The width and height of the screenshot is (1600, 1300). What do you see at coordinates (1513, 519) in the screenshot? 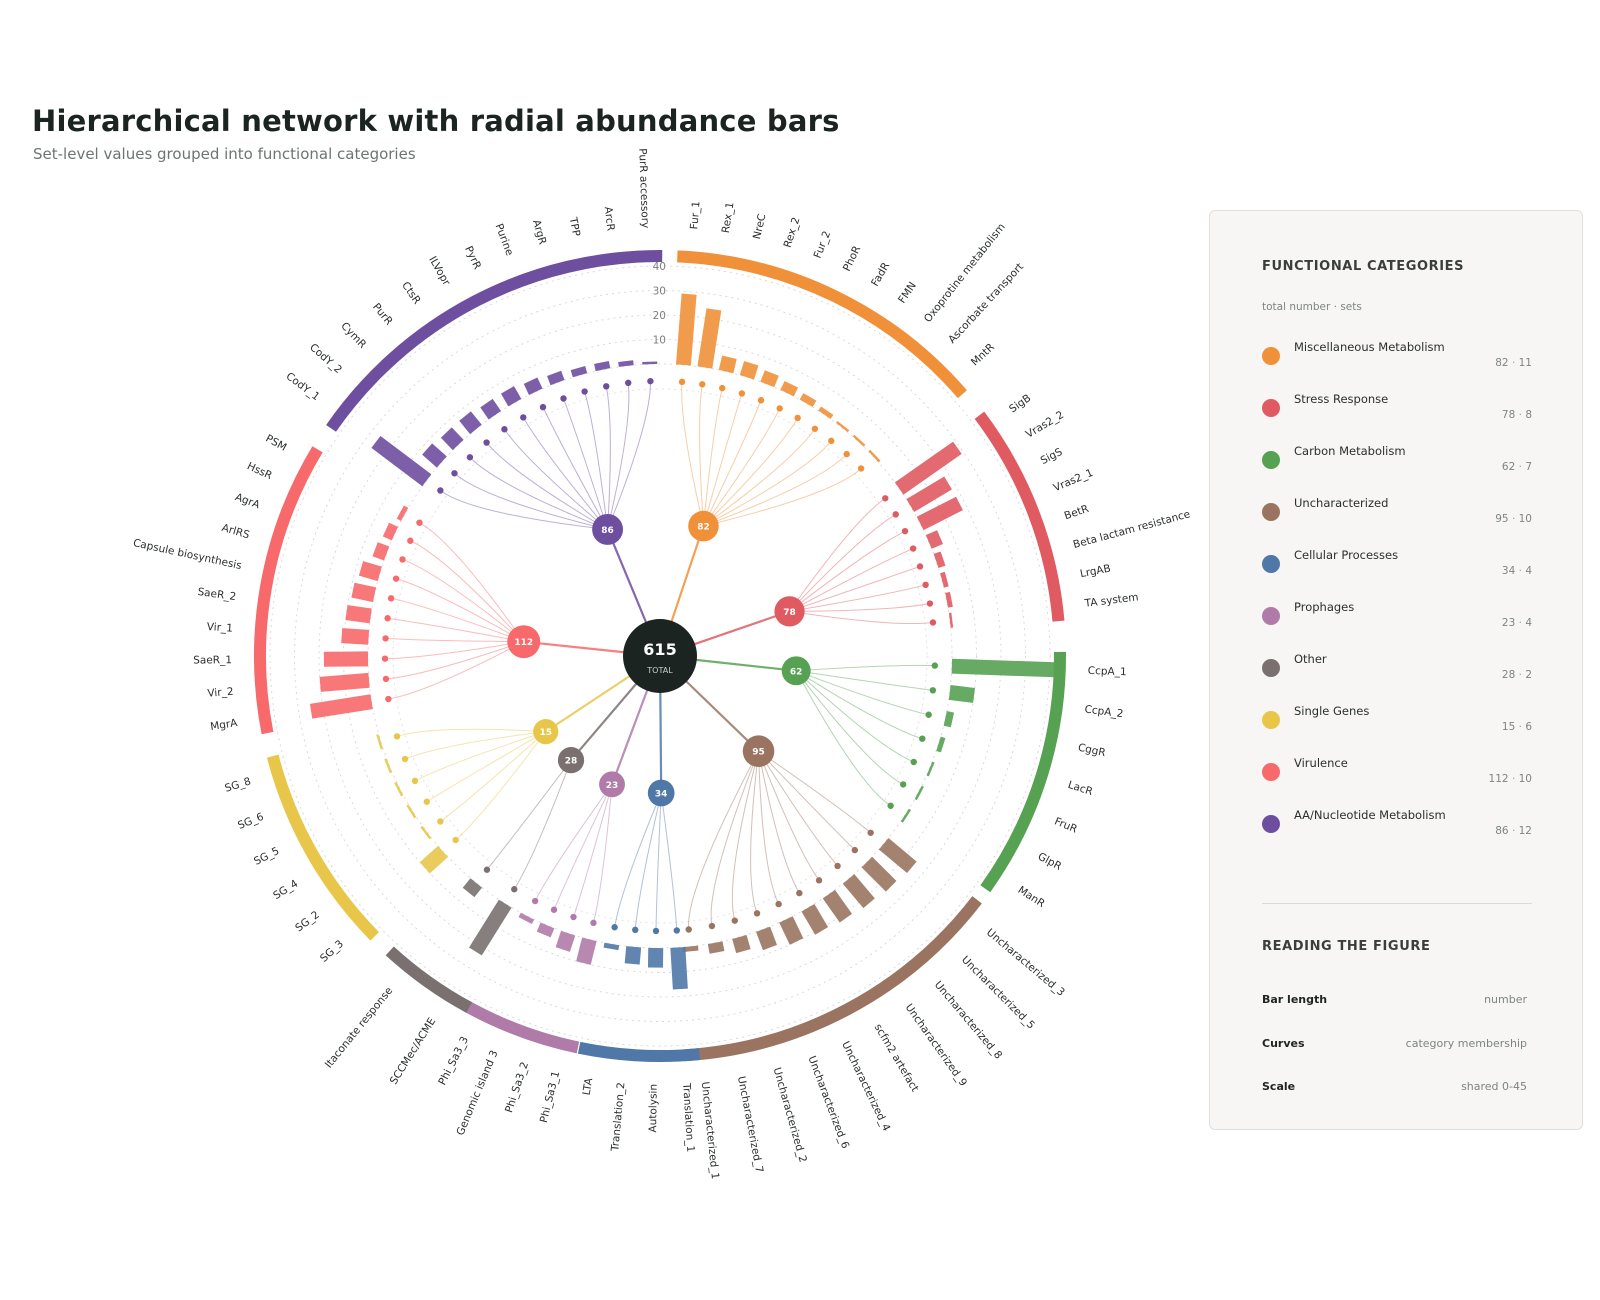
I see `legend-item-stats: 95 · 10` at bounding box center [1513, 519].